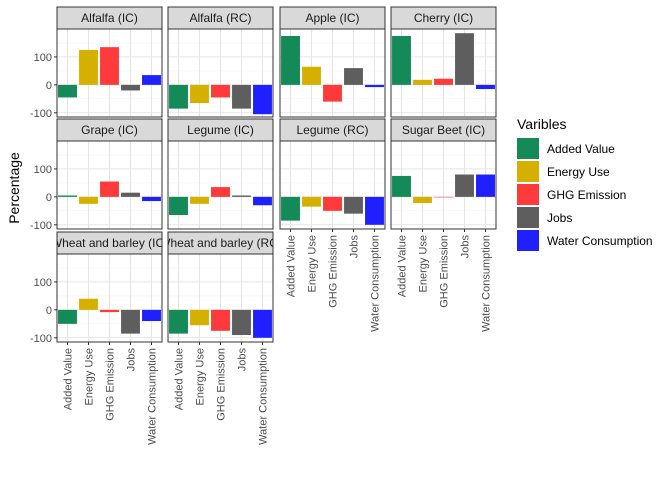 The width and height of the screenshot is (672, 480). What do you see at coordinates (220, 243) in the screenshot?
I see `facet-title: Wheat and barley (RC)` at bounding box center [220, 243].